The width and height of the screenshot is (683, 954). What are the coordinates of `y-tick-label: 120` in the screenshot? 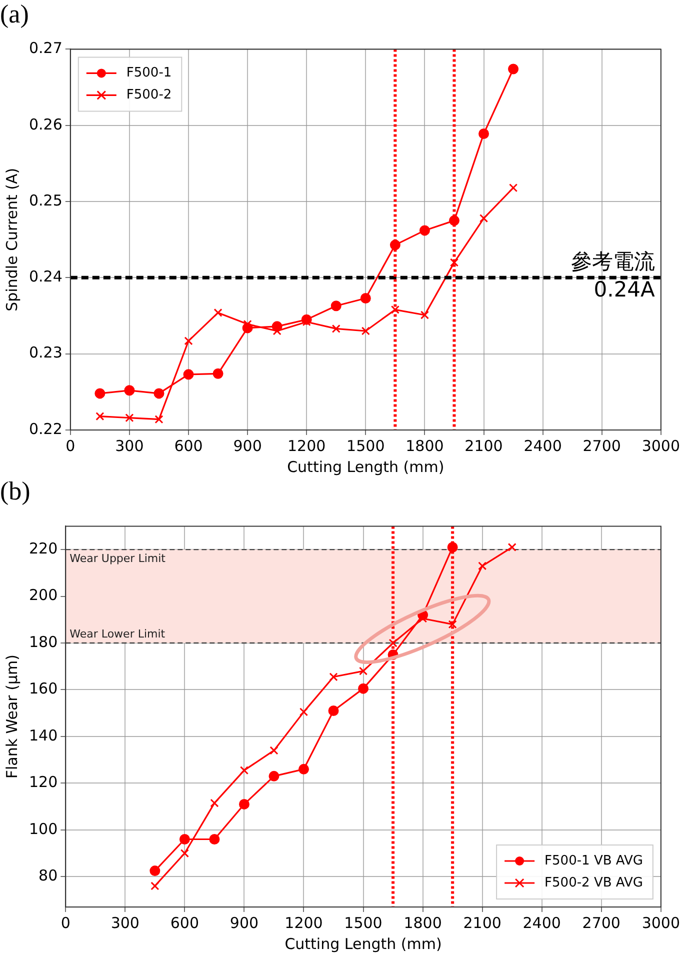 It's located at (43, 782).